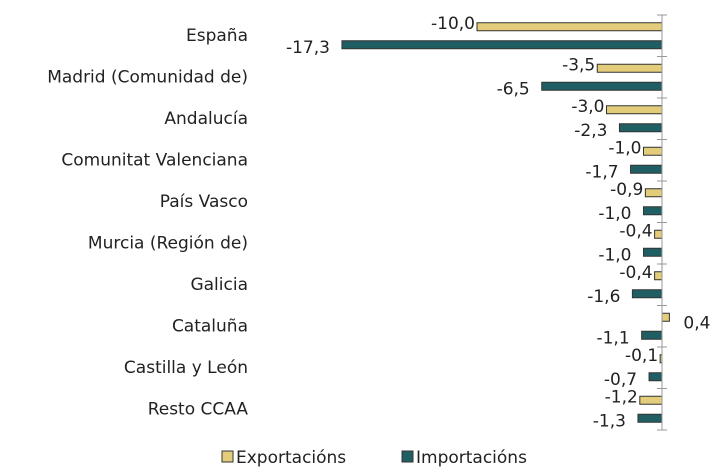 This screenshot has height=468, width=718. I want to click on category-label: España, so click(217, 36).